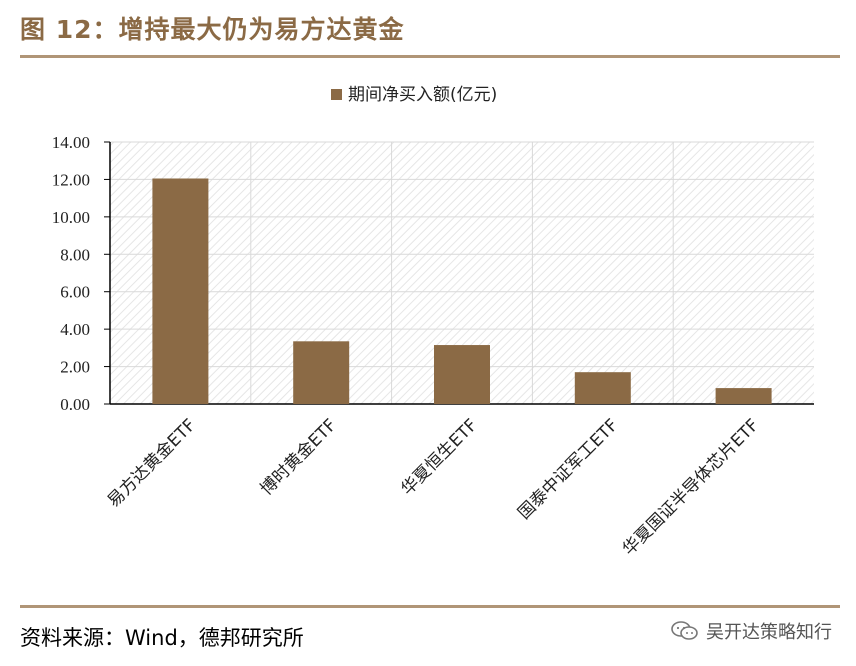 This screenshot has height=666, width=856. What do you see at coordinates (568, 469) in the screenshot?
I see `x-tick-label: 国泰中证军工ETF` at bounding box center [568, 469].